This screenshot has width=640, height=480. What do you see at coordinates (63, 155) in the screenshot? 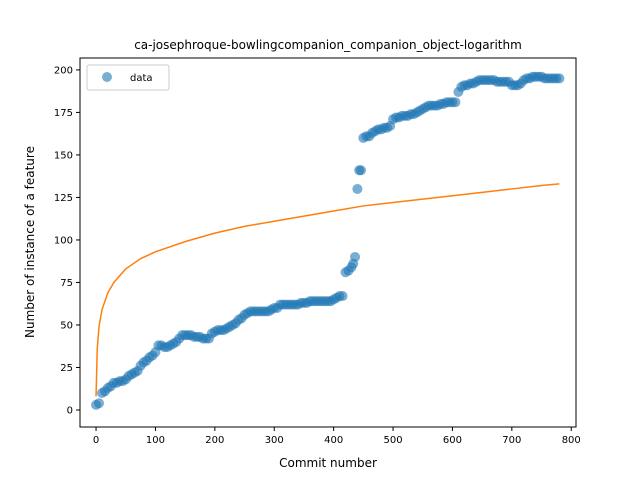
I see `y-tick-label: 150` at bounding box center [63, 155].